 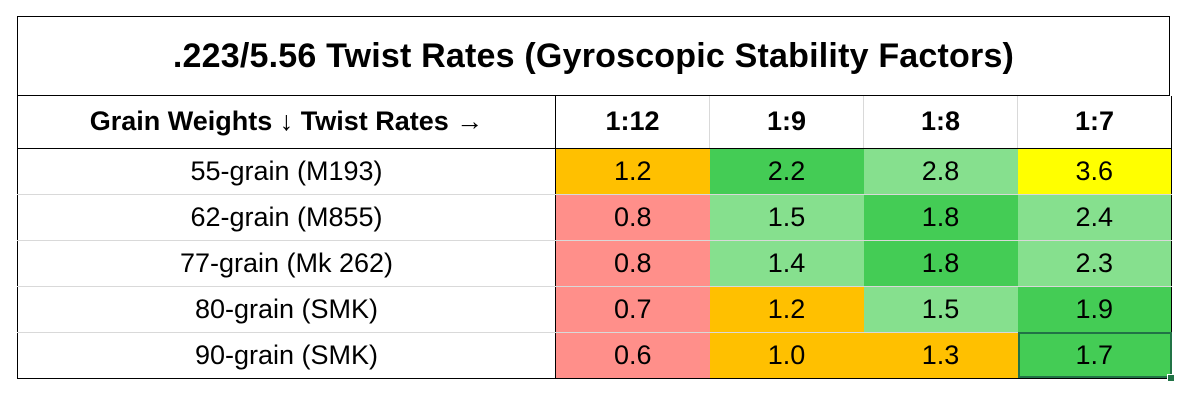 I want to click on stability-value-cell: 0.7, so click(x=632, y=309).